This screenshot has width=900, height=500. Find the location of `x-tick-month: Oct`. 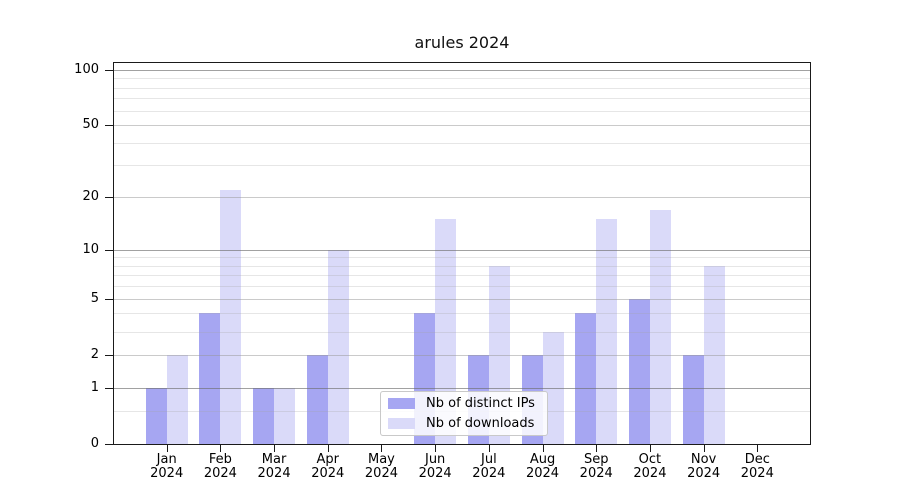

x-tick-month: Oct is located at coordinates (650, 459).